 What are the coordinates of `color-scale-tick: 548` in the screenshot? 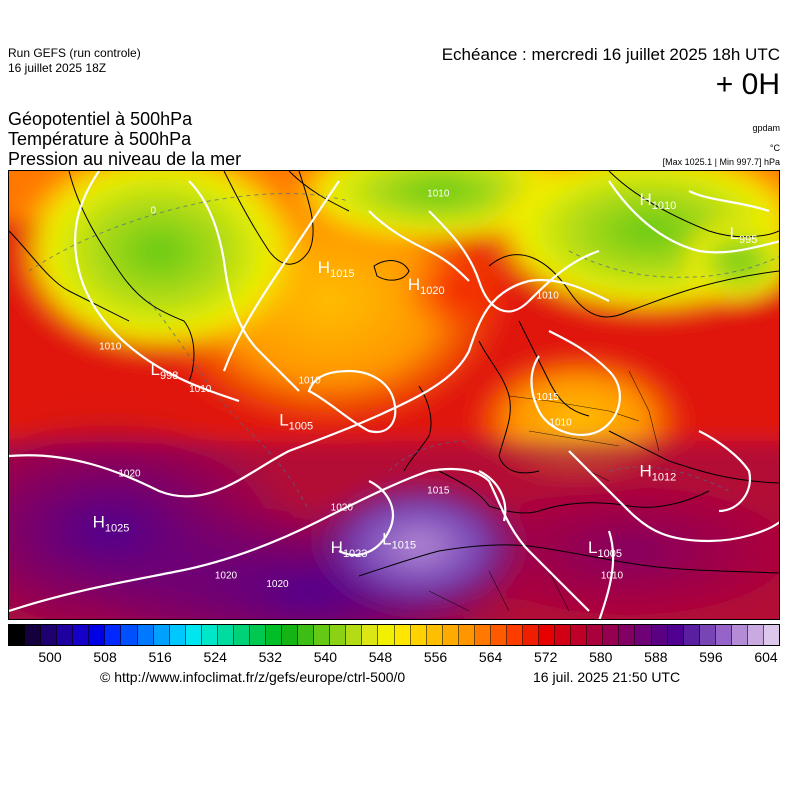 It's located at (380, 657).